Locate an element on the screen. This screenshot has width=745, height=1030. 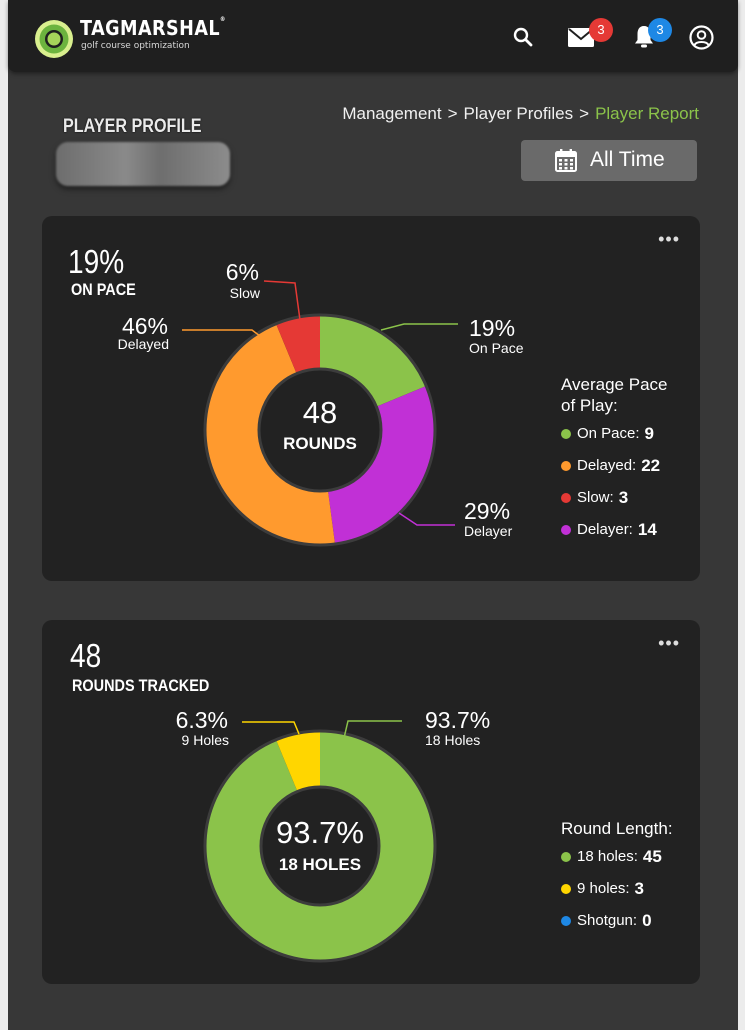
pace-center-value: 48 is located at coordinates (320, 412).